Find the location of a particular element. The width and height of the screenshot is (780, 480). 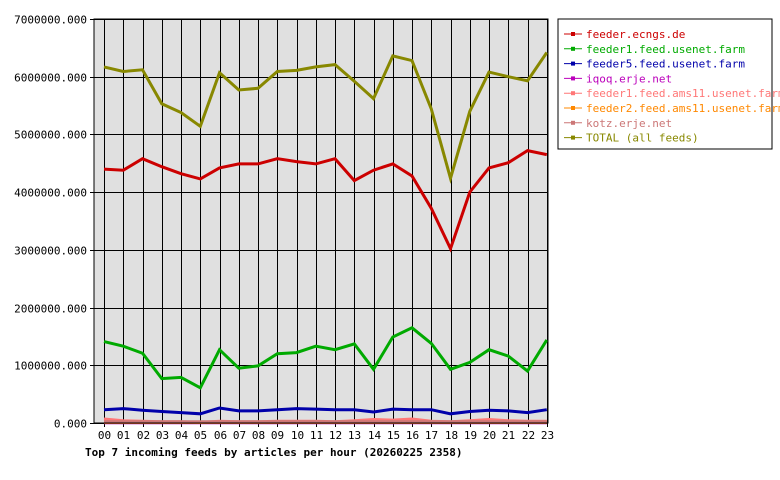

x-tick-label: 06 is located at coordinates (220, 435).